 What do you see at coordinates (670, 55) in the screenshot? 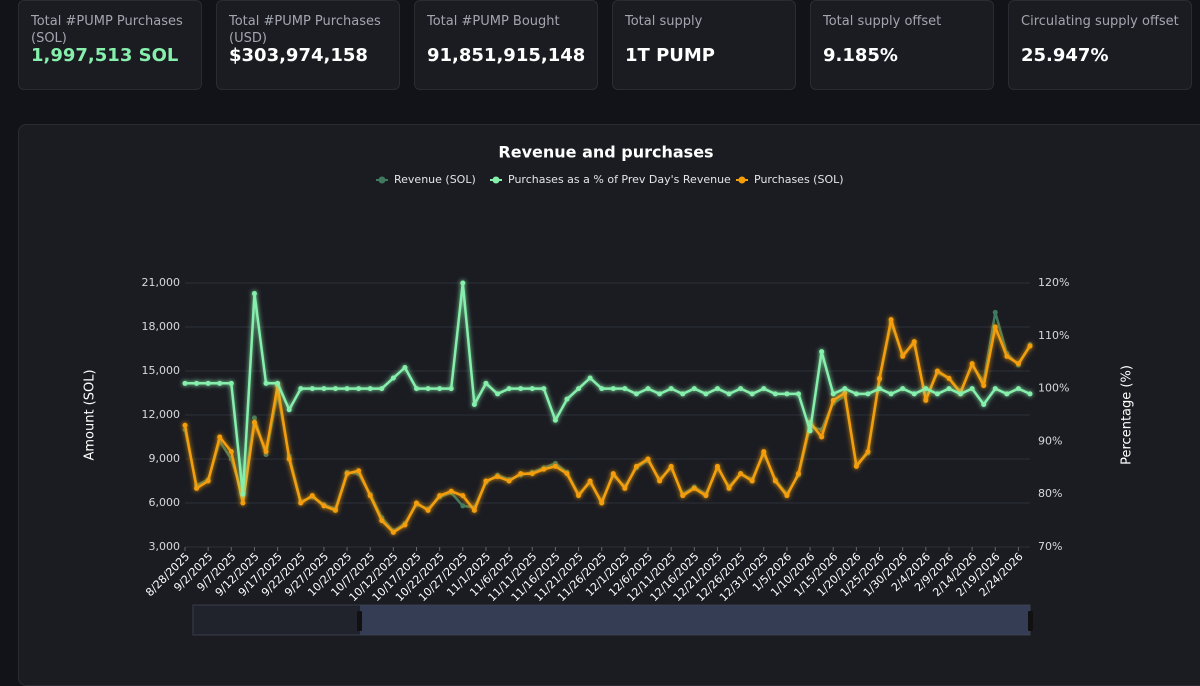
I see `stat-value: 1T PUMP` at bounding box center [670, 55].